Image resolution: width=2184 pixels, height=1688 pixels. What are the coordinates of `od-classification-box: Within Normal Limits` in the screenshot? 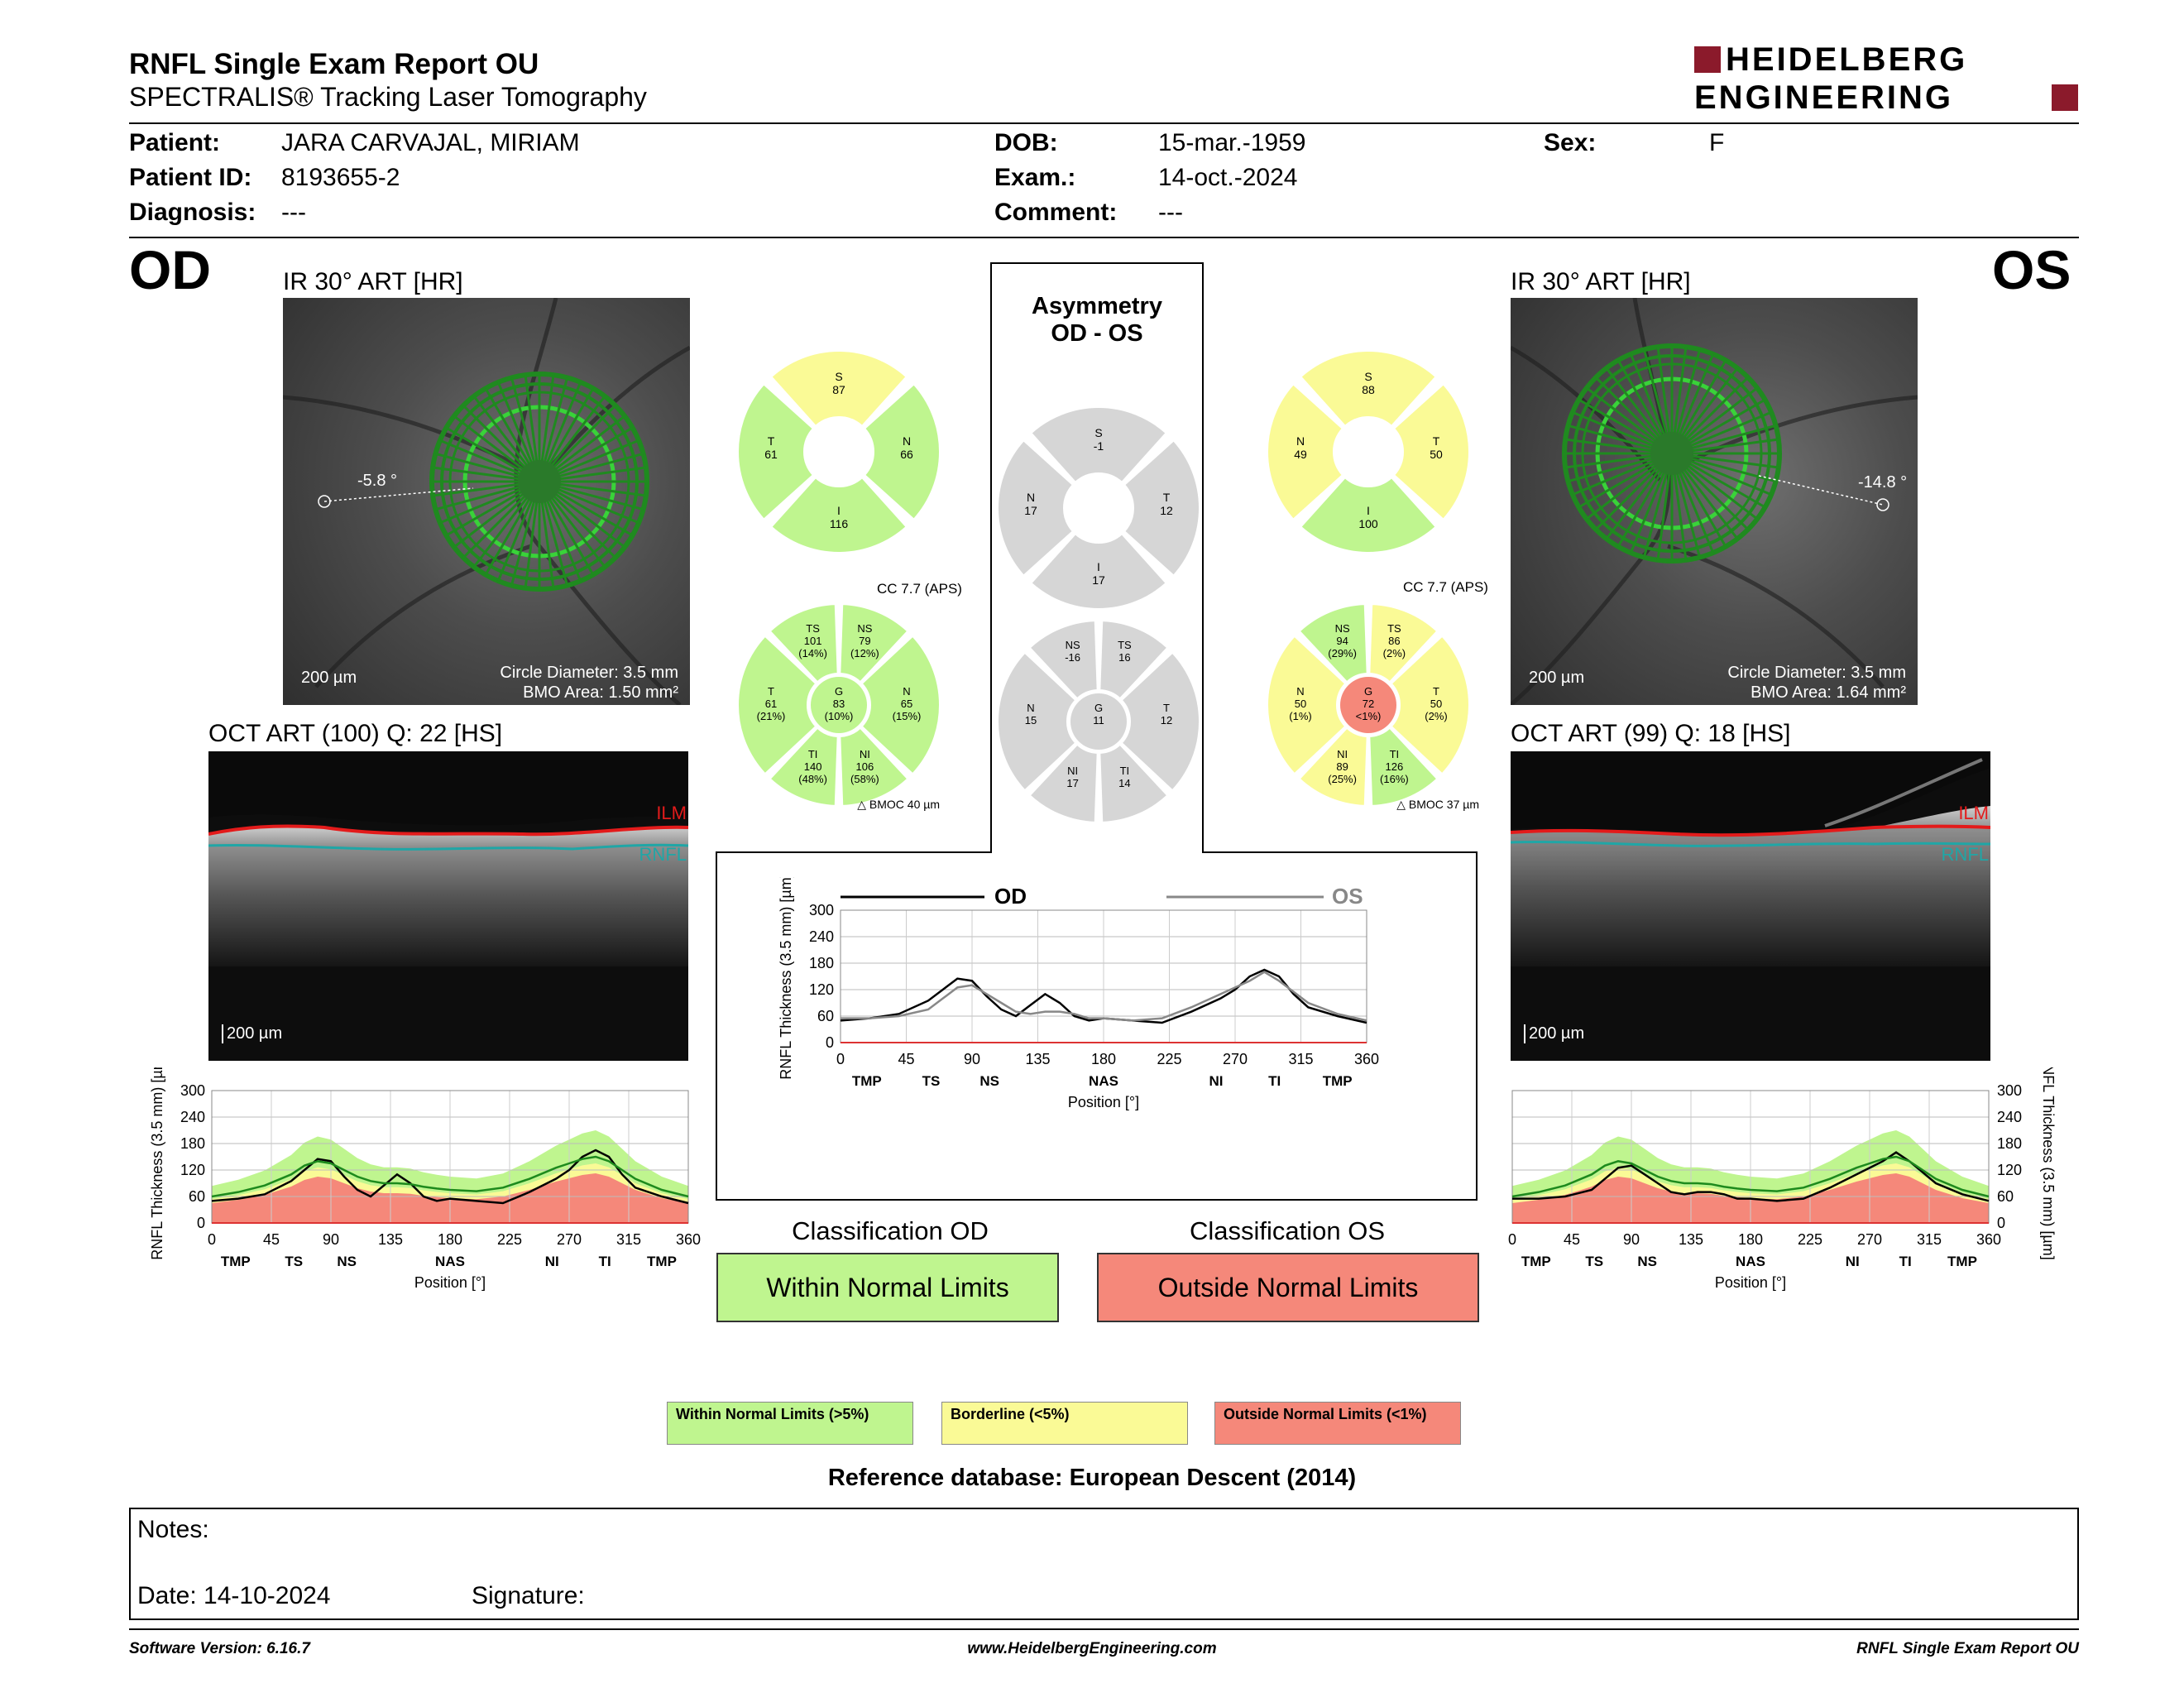 It's located at (887, 1287).